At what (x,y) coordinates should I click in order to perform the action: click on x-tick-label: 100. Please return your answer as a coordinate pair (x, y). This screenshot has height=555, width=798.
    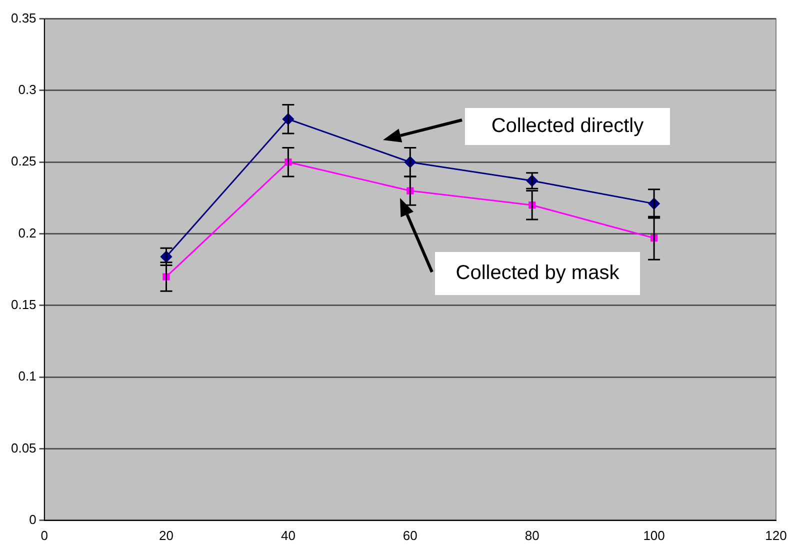
    Looking at the image, I should click on (654, 535).